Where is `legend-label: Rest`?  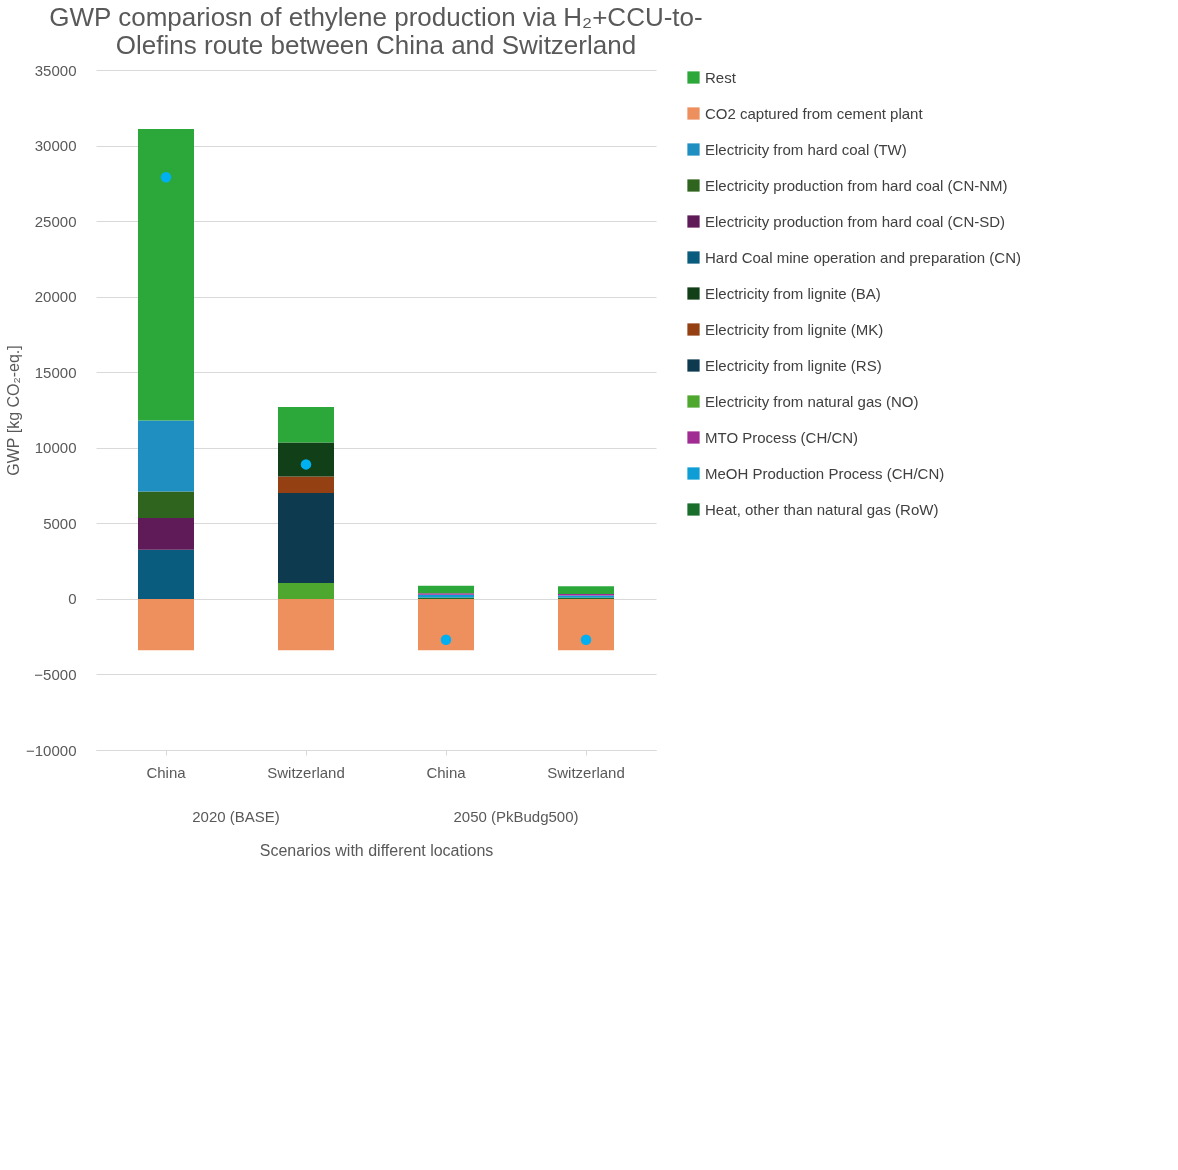
legend-label: Rest is located at coordinates (721, 77).